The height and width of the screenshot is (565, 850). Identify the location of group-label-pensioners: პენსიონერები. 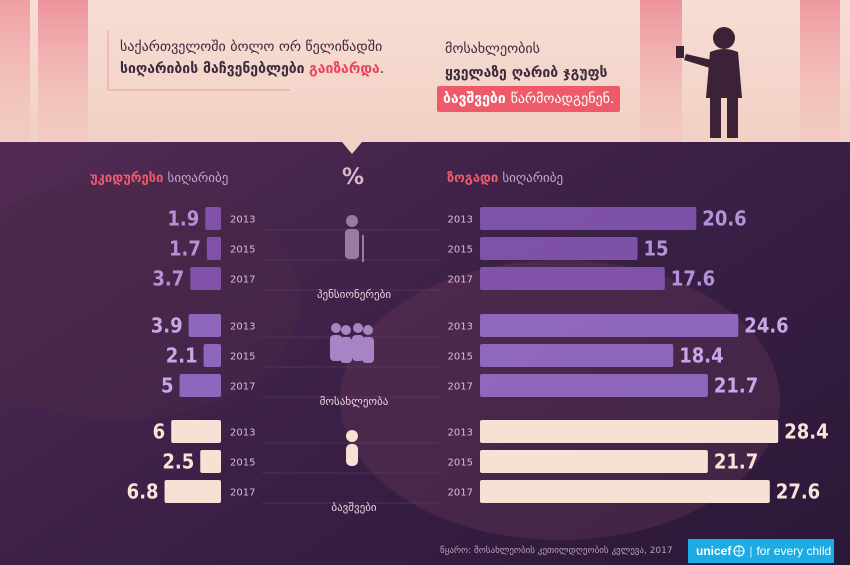
(354, 294).